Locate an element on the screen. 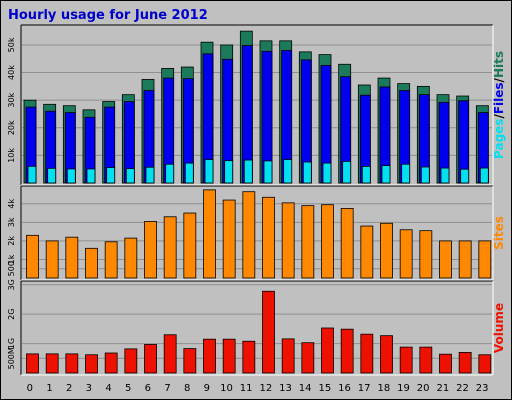  y-tick-label-pages-files-hits: 20k is located at coordinates (11, 127).